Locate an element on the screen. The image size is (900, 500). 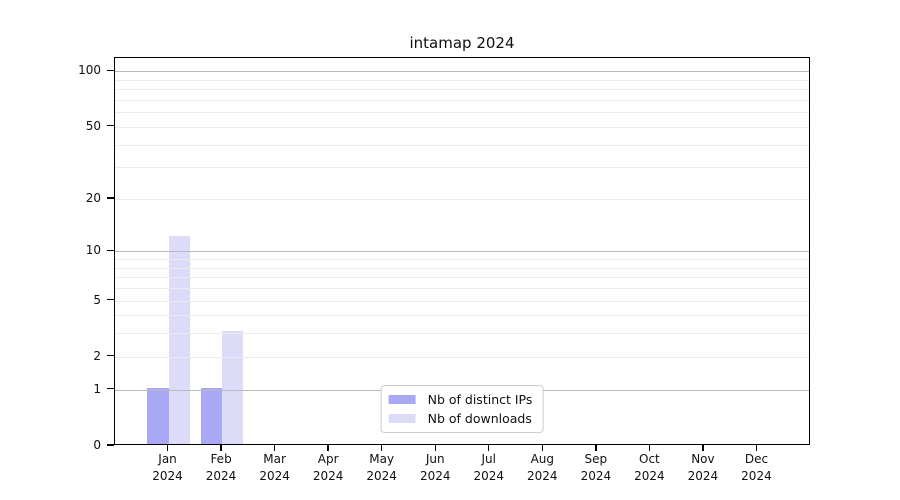
x-tick-label-oct: Oct 2024 is located at coordinates (649, 467).